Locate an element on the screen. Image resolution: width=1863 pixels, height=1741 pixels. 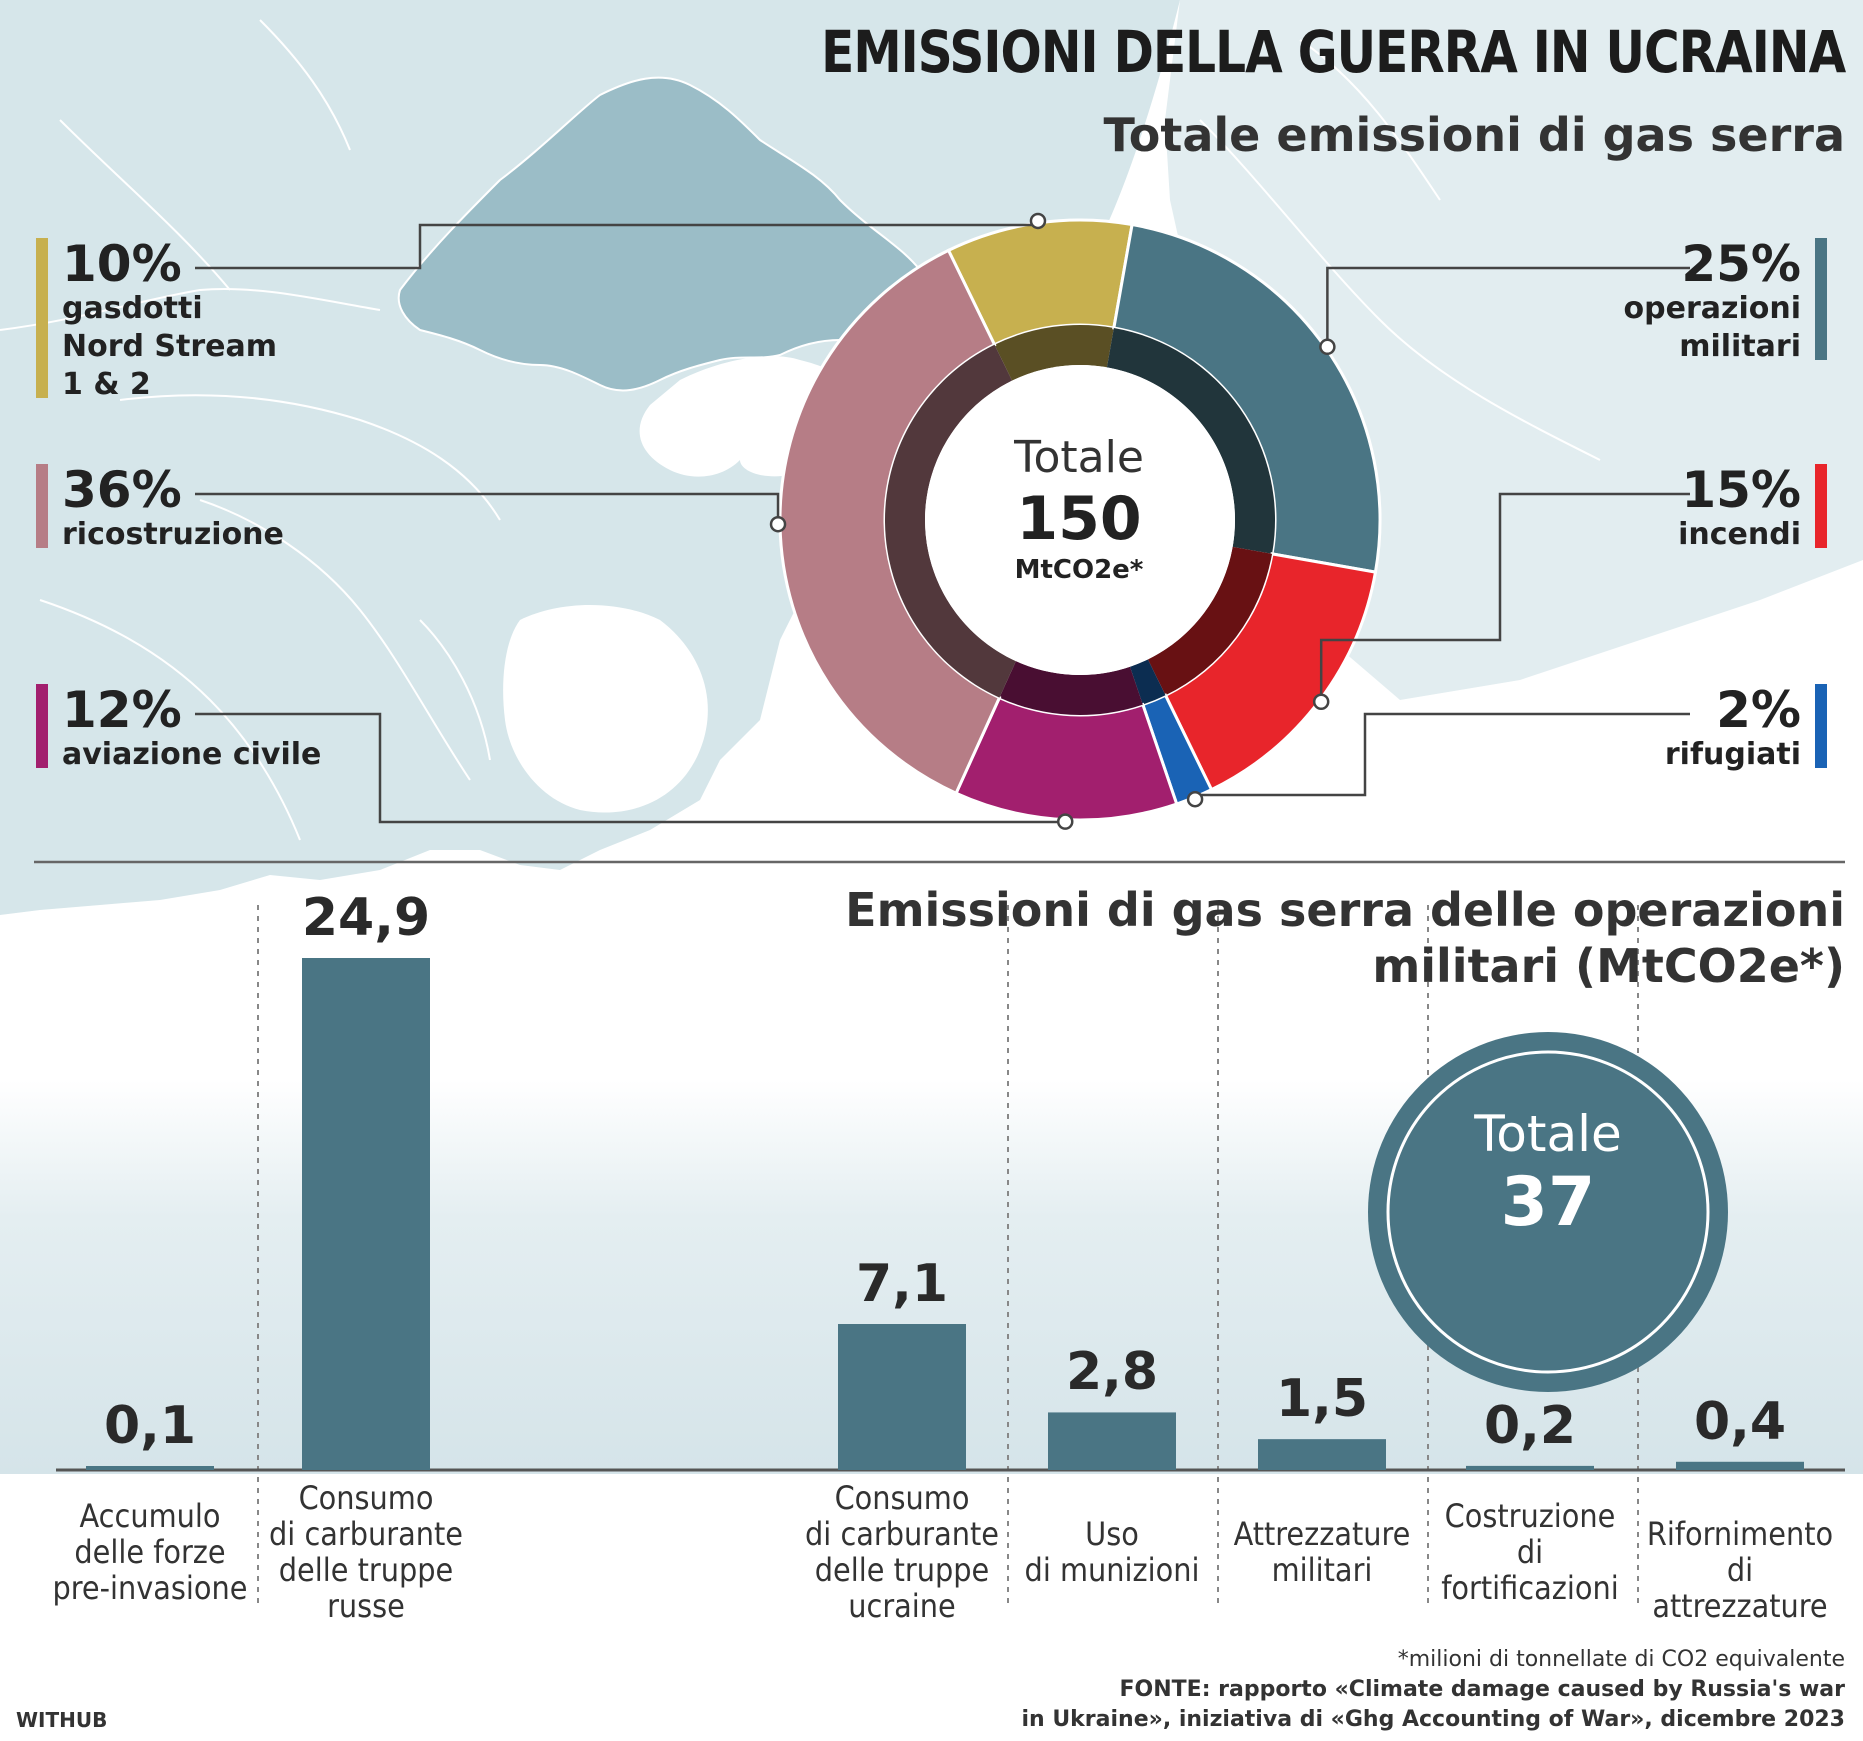
total-circle is located at coordinates (1548, 1212).